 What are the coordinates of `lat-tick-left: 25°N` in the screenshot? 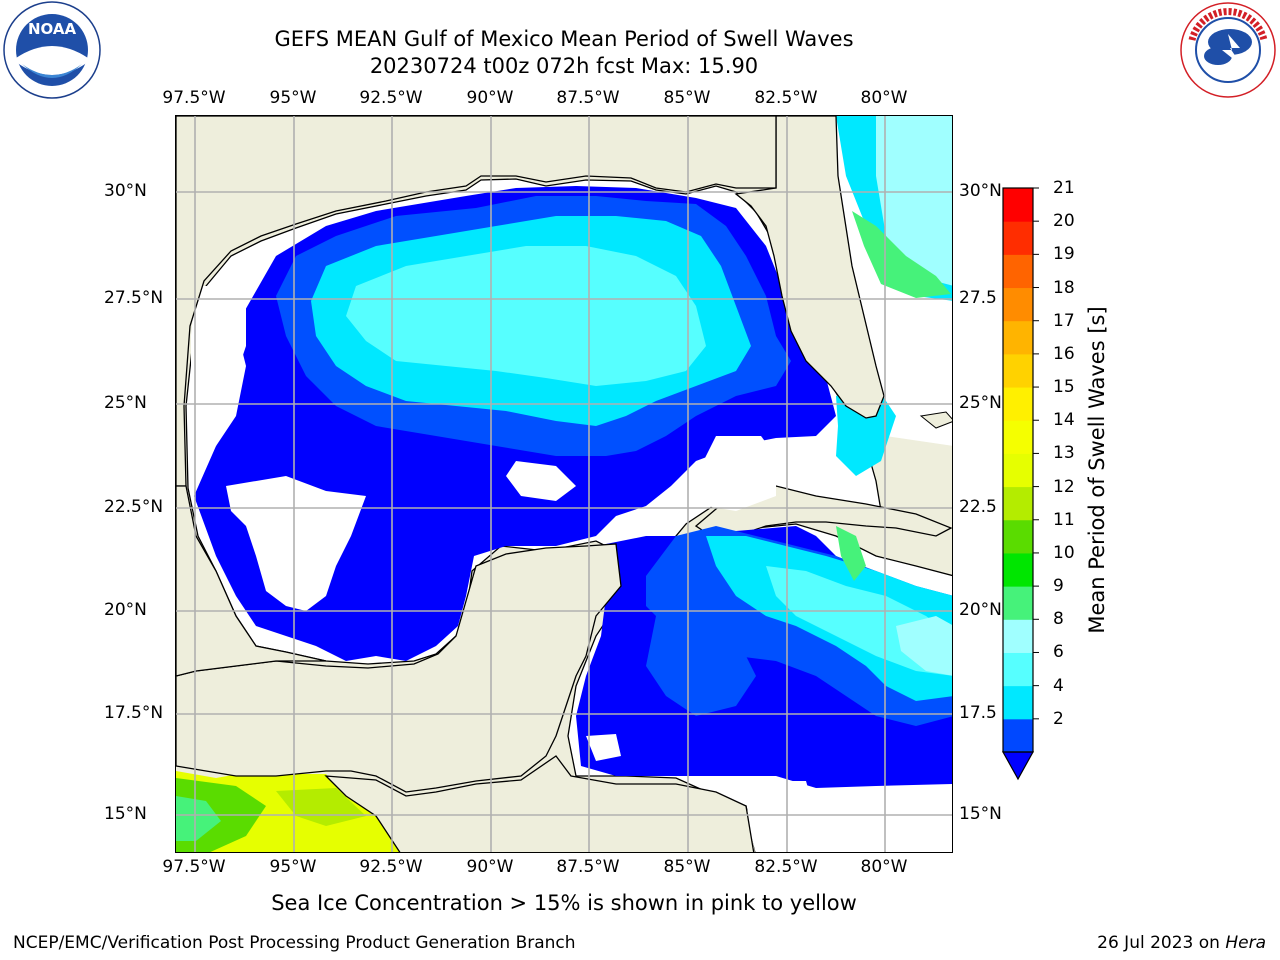 It's located at (125, 403).